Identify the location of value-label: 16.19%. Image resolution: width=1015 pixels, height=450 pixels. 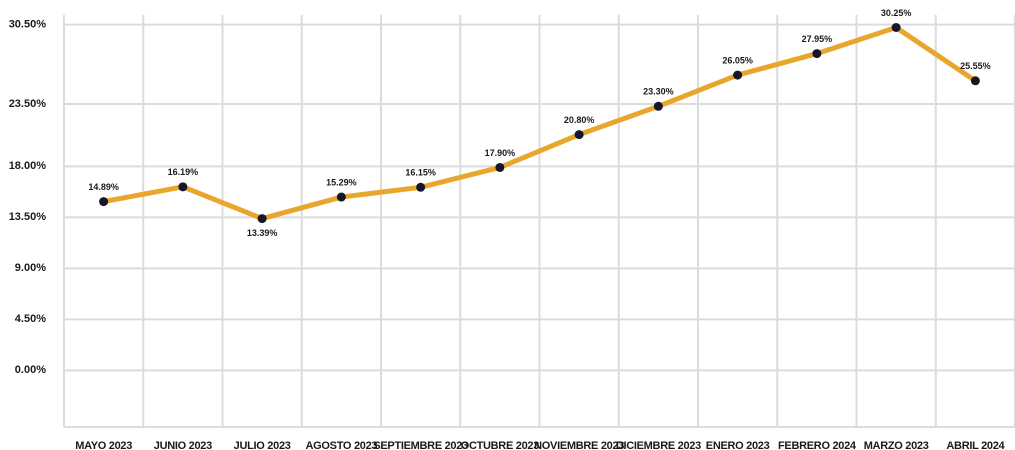
(183, 172).